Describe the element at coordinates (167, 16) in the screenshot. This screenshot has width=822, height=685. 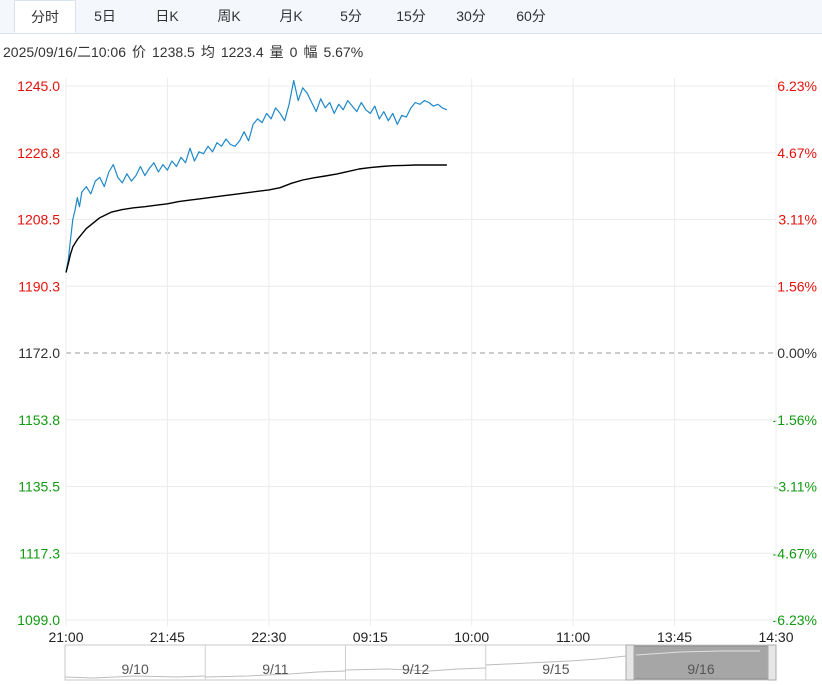
I see `tab-3: 日K` at that location.